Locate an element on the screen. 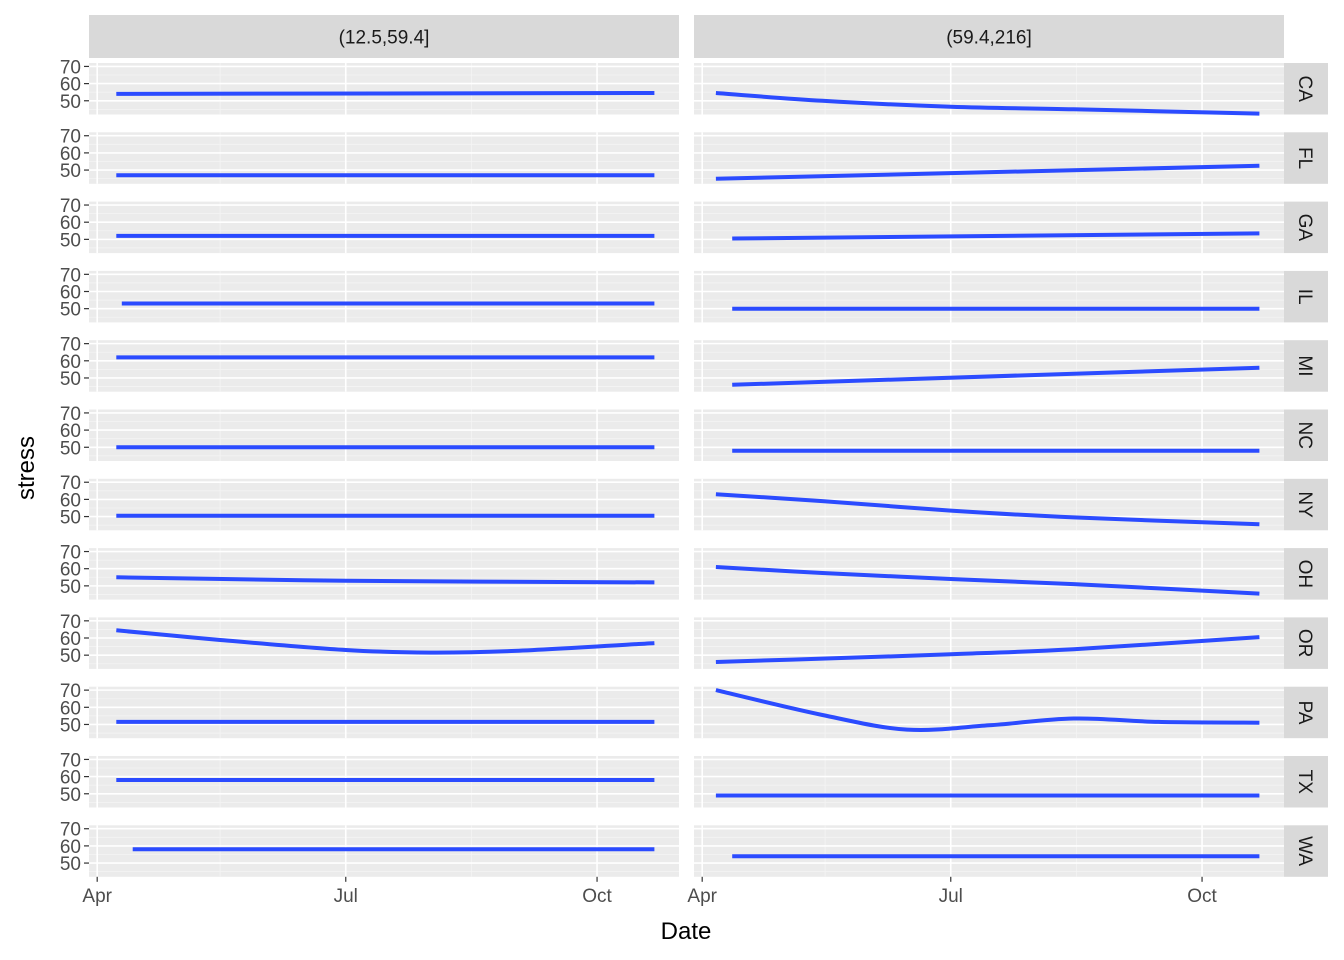 The width and height of the screenshot is (1344, 960). panel-mi-col1 is located at coordinates (384, 366).